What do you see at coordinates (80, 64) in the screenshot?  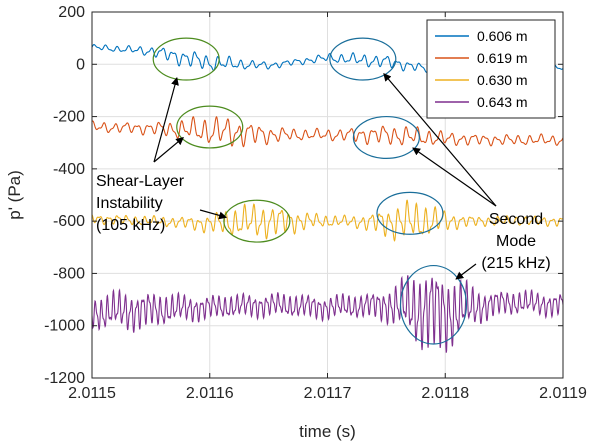 I see `y-tick-label: 0` at bounding box center [80, 64].